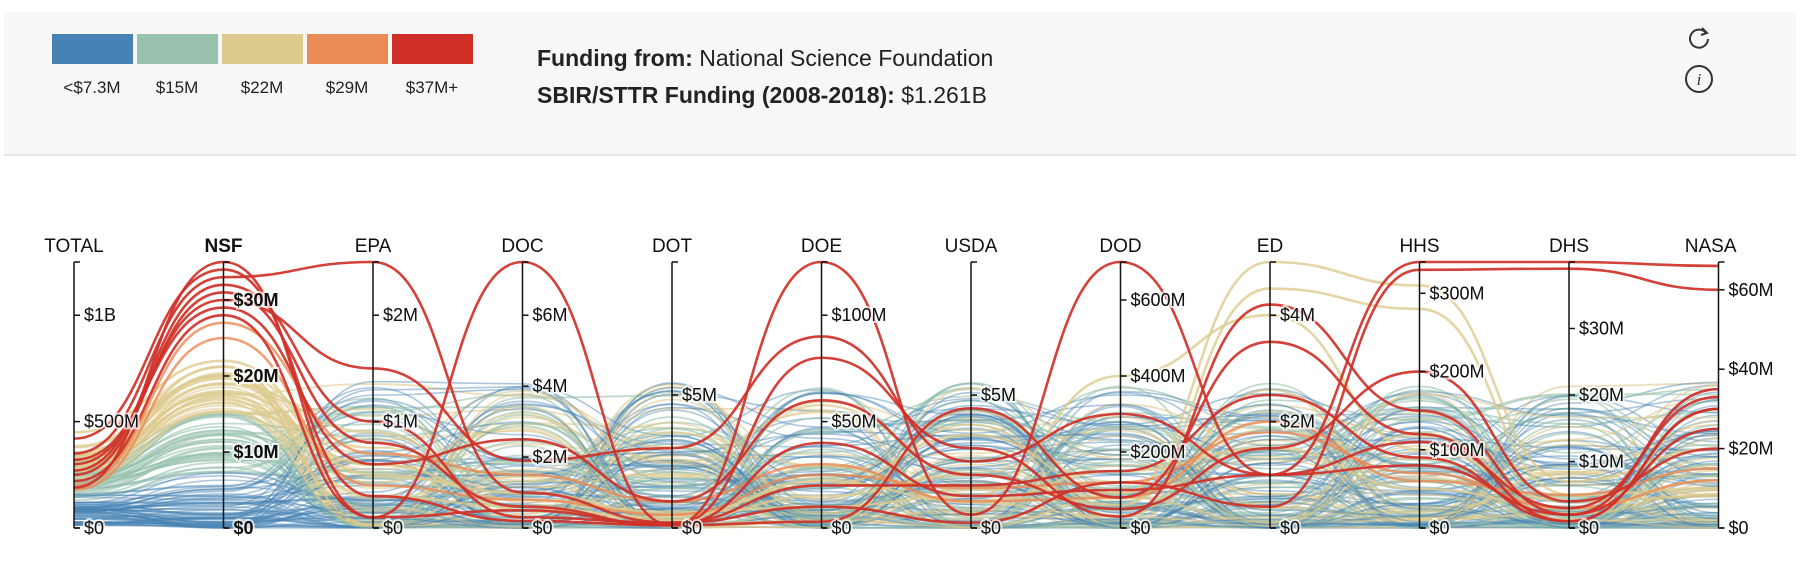 The height and width of the screenshot is (562, 1802). I want to click on funding-total-label: SBIR/STTR Funding (2008-2018):, so click(716, 95).